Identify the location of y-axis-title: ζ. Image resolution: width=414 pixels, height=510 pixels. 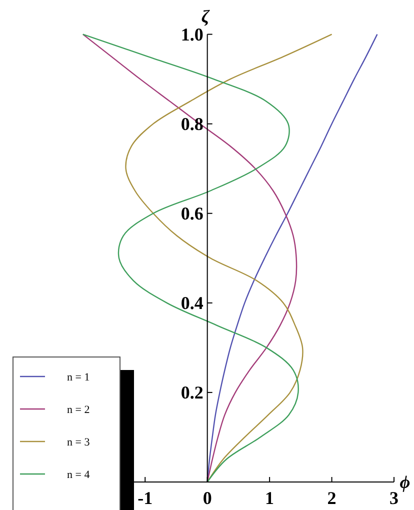
(205, 16).